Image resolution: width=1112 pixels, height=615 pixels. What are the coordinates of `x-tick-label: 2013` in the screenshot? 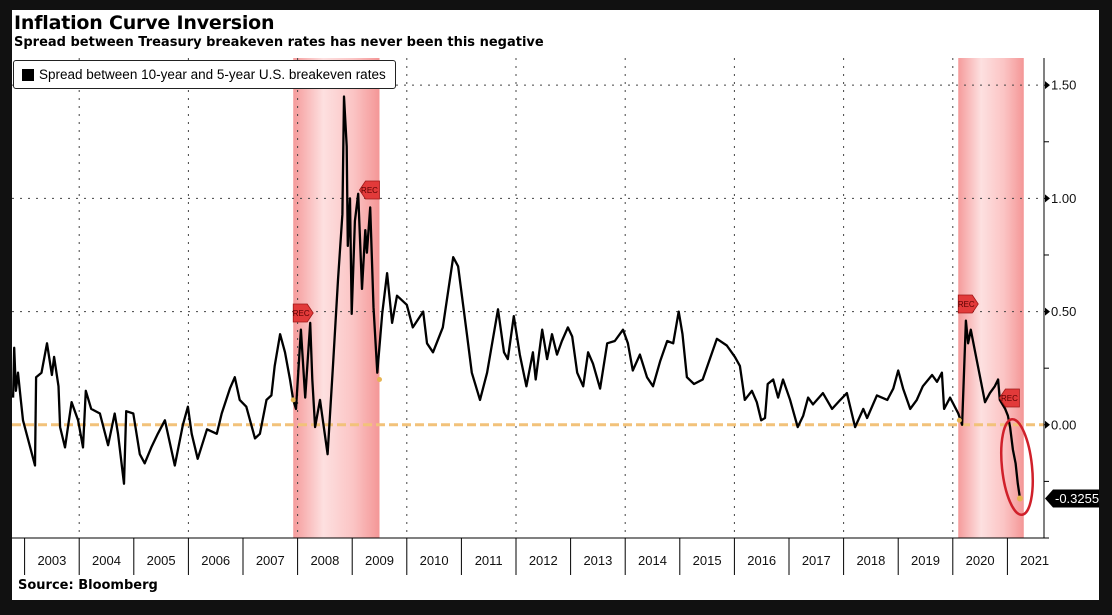 It's located at (597, 560).